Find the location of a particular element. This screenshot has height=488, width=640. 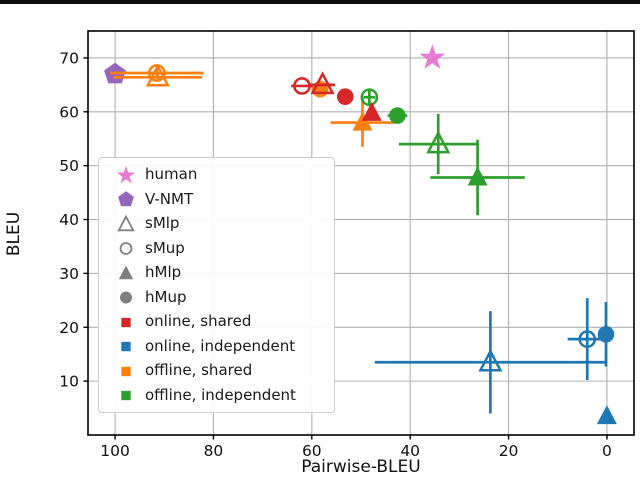

point-online-shared-sMlp-marker is located at coordinates (322, 83).